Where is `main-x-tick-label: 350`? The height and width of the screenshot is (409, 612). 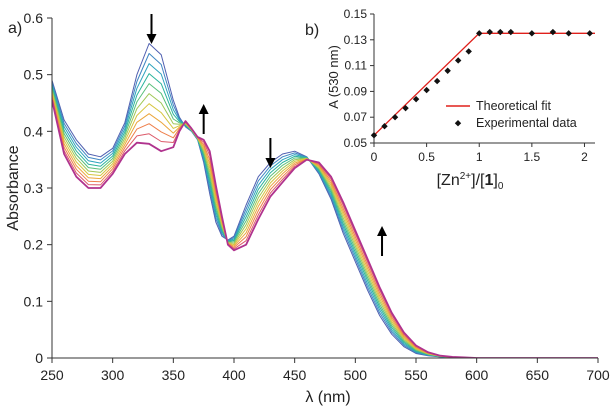
main-x-tick-label: 350 is located at coordinates (174, 375).